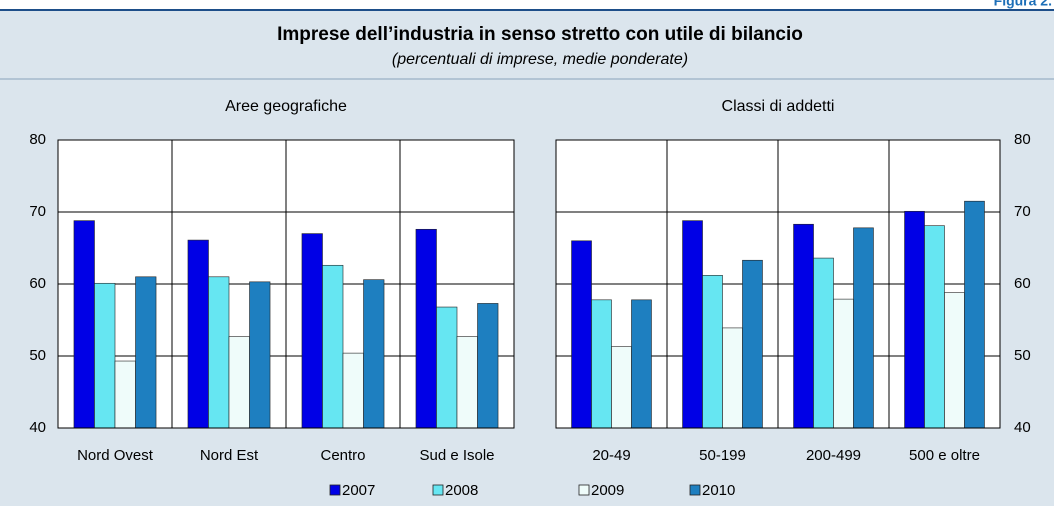 The height and width of the screenshot is (506, 1054). I want to click on x-tick-label: Centro, so click(342, 455).